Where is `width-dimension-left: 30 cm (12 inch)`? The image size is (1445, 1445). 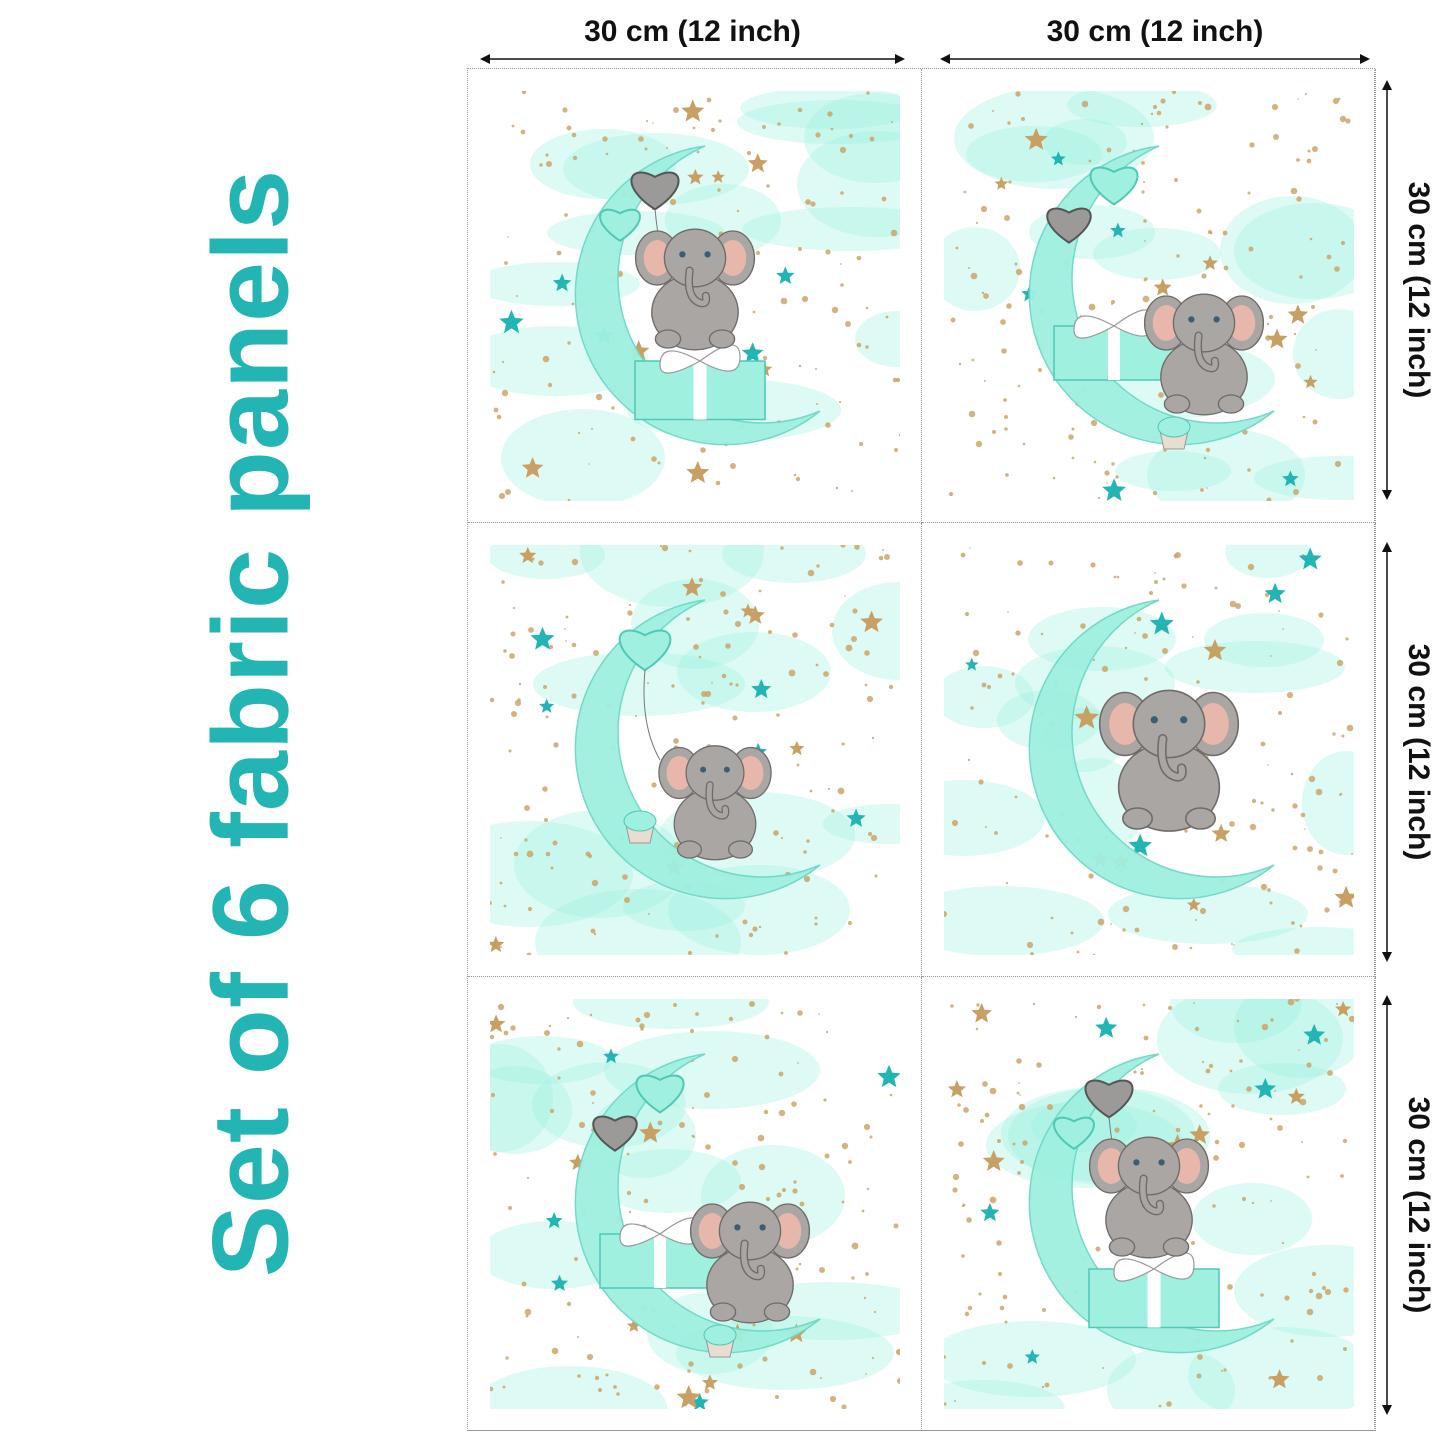
width-dimension-left: 30 cm (12 inch) is located at coordinates (692, 38).